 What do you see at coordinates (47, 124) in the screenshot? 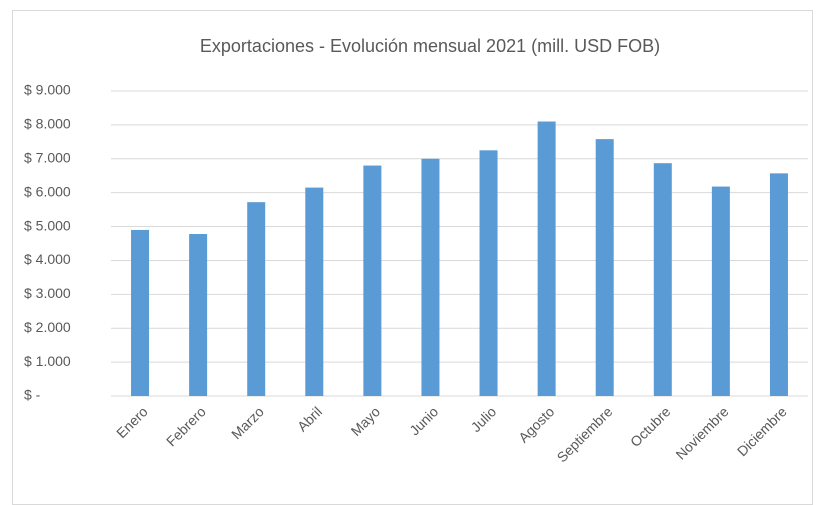
I see `y-tick-label: $ 8.000` at bounding box center [47, 124].